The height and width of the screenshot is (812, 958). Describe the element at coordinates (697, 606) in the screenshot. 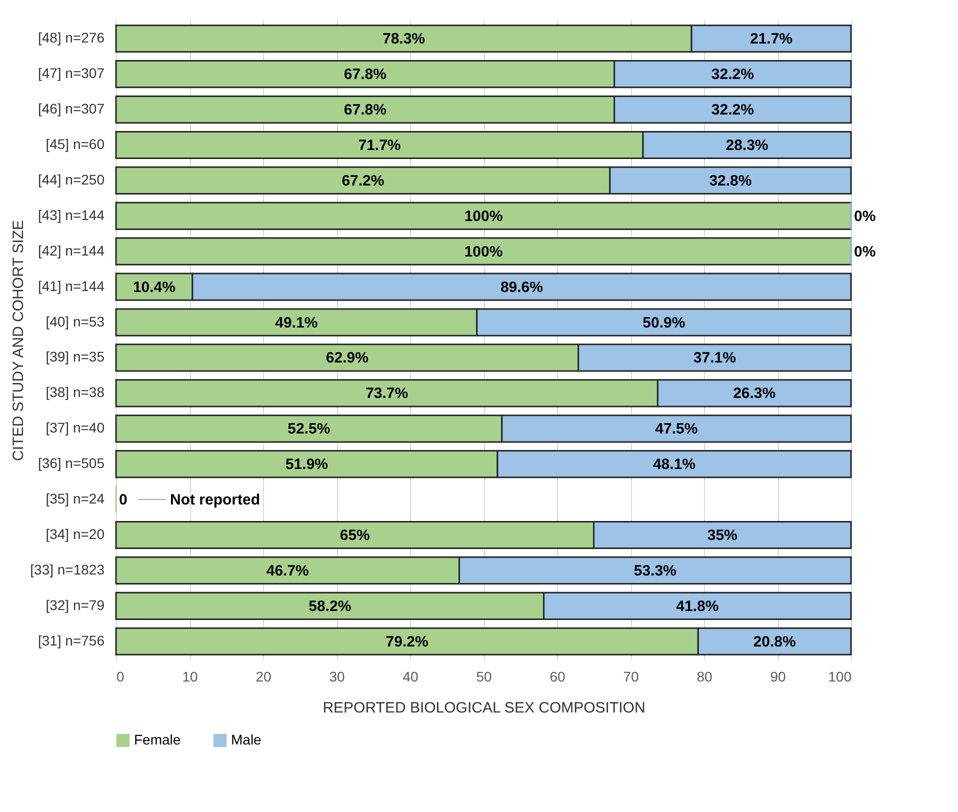

I see `data-label: 41.8%` at that location.